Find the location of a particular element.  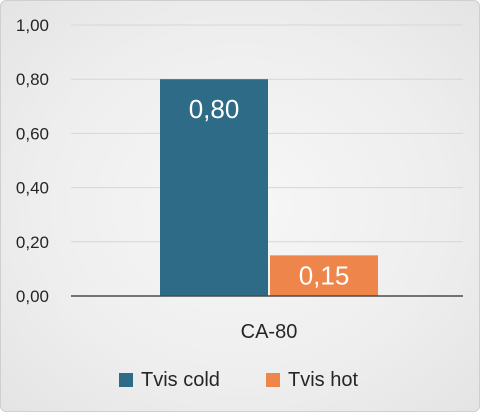

data-label: 0,15 is located at coordinates (324, 276).